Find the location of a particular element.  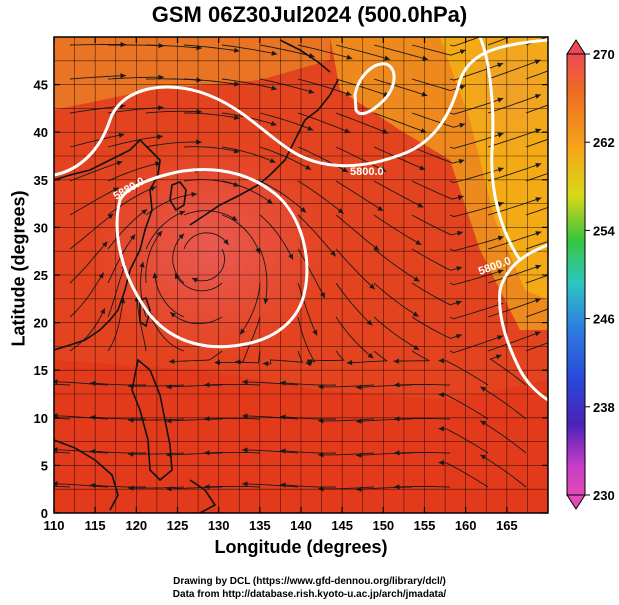

x-axis-label: Longitude (degrees) is located at coordinates (301, 547).